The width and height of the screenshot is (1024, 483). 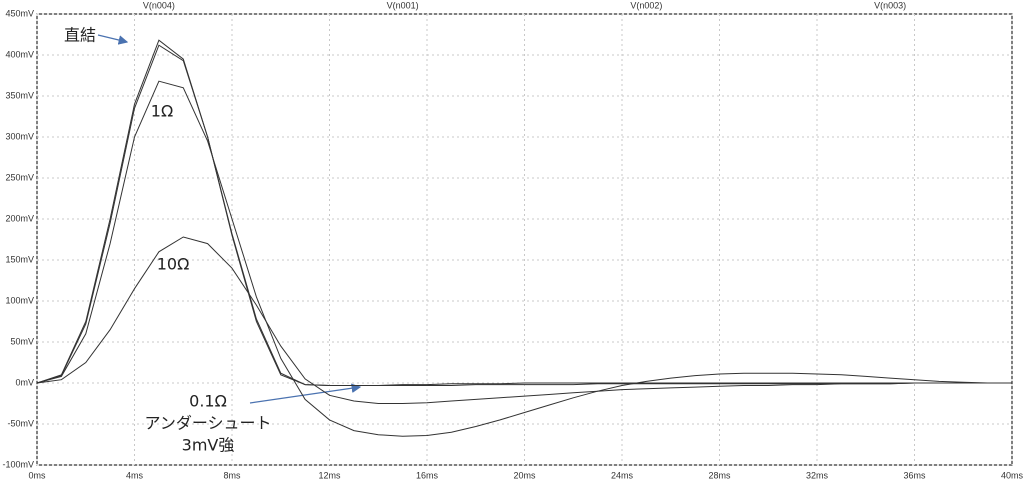 I want to click on annotation: 直結, so click(x=80, y=35).